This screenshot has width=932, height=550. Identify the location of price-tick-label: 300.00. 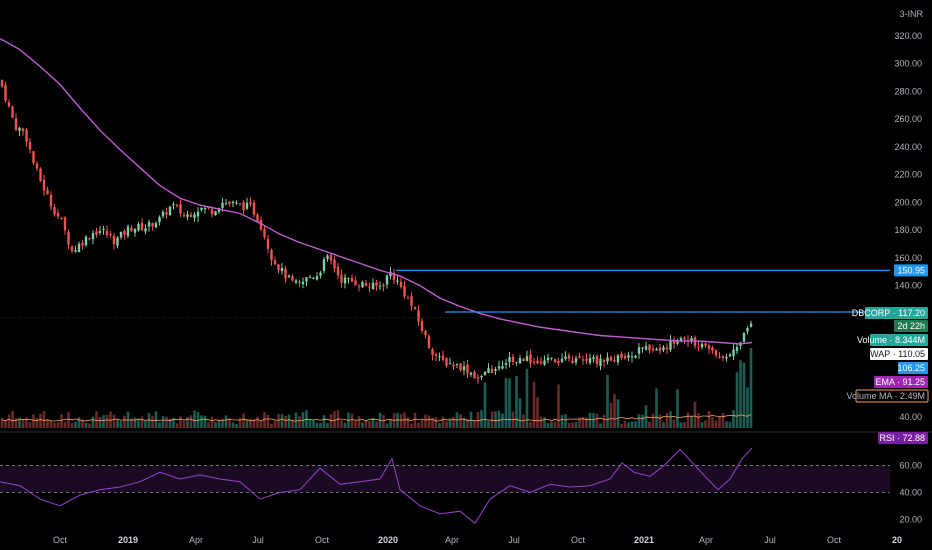
(908, 64).